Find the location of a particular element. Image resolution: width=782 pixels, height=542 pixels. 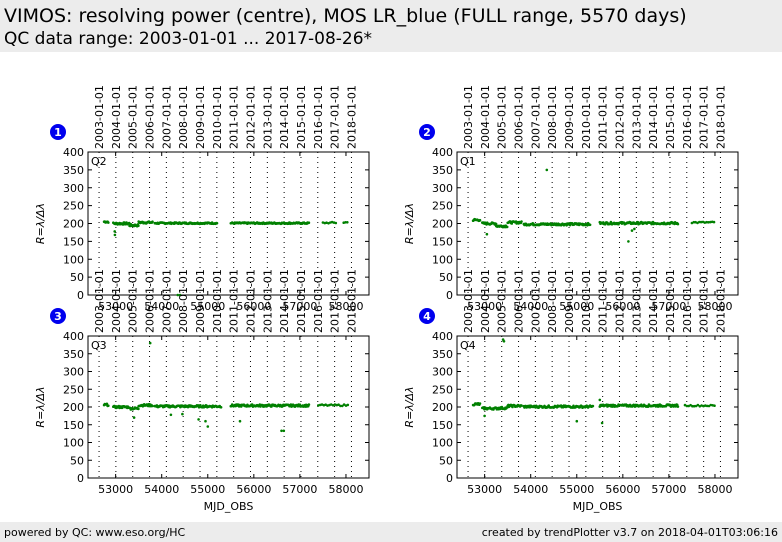

top-date-label: 2004-01-01 is located at coordinates (116, 117).